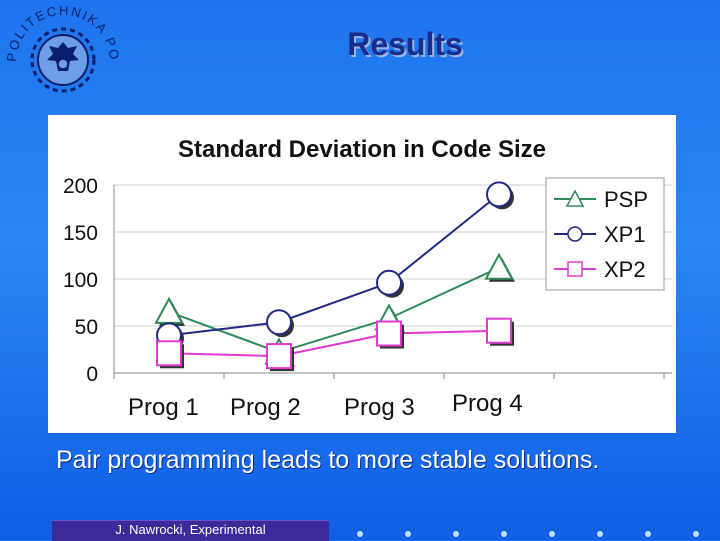  I want to click on legend-label-psp: PSP, so click(626, 199).